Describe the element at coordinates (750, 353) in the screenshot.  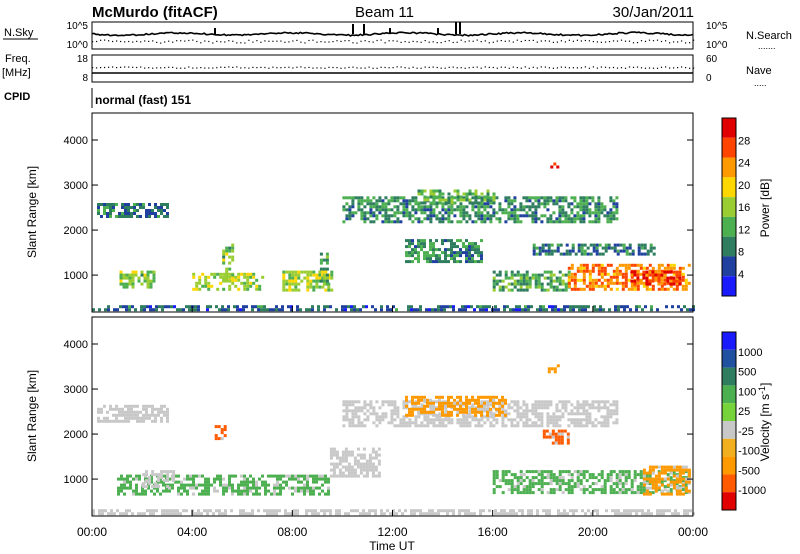
I see `velocity-colorbar-tick: 1000` at that location.